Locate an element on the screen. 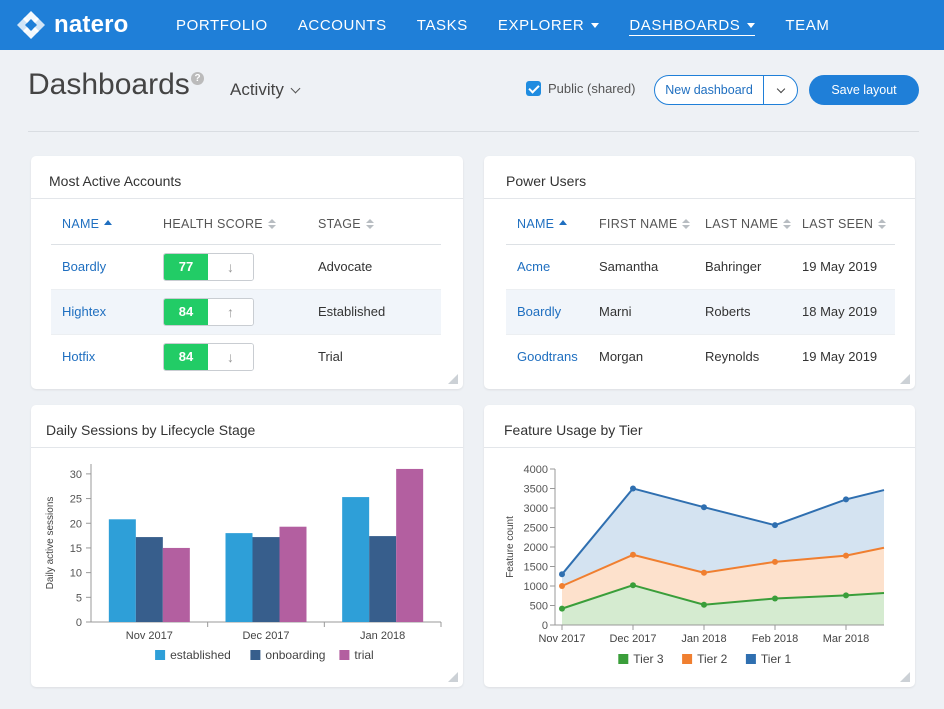  table-row: Hightex 84 ↑ Established is located at coordinates (246, 312).